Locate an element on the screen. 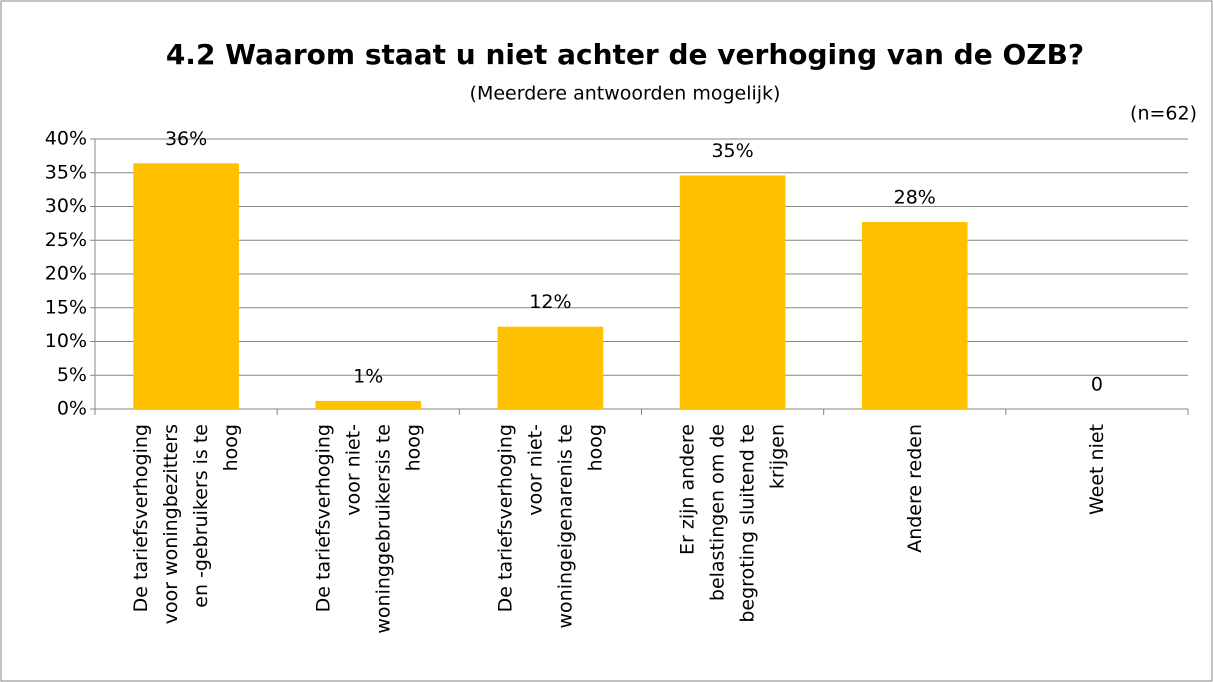  y-tick-label: 30% is located at coordinates (66, 206).